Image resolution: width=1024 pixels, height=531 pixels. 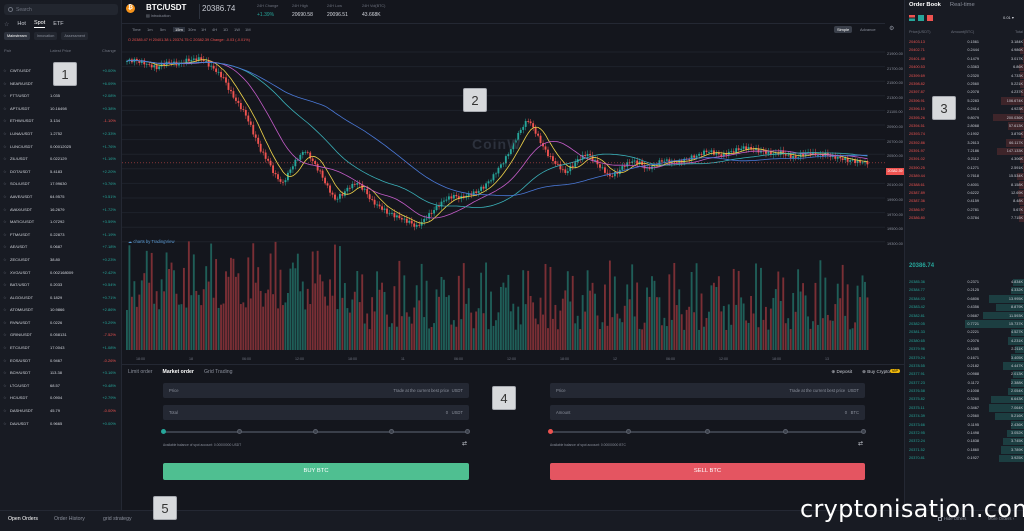 I want to click on bid-row: 20377.23 0.1172 2.388K, so click(x=964, y=383).